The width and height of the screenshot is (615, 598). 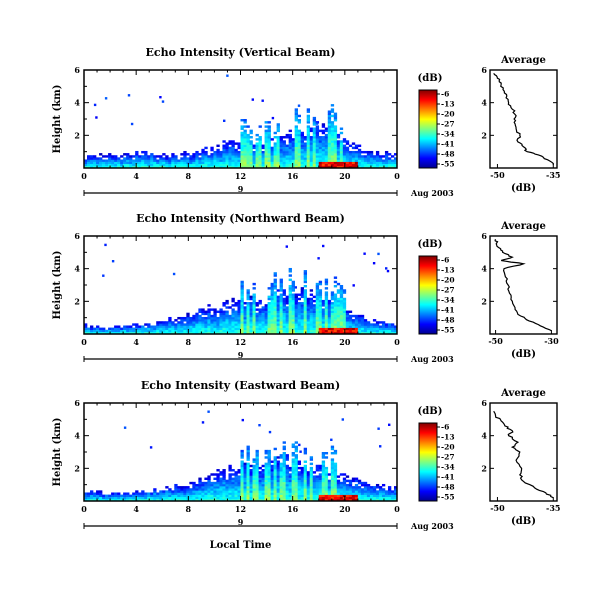 I want to click on y-tick-label: 4, so click(x=77, y=269).